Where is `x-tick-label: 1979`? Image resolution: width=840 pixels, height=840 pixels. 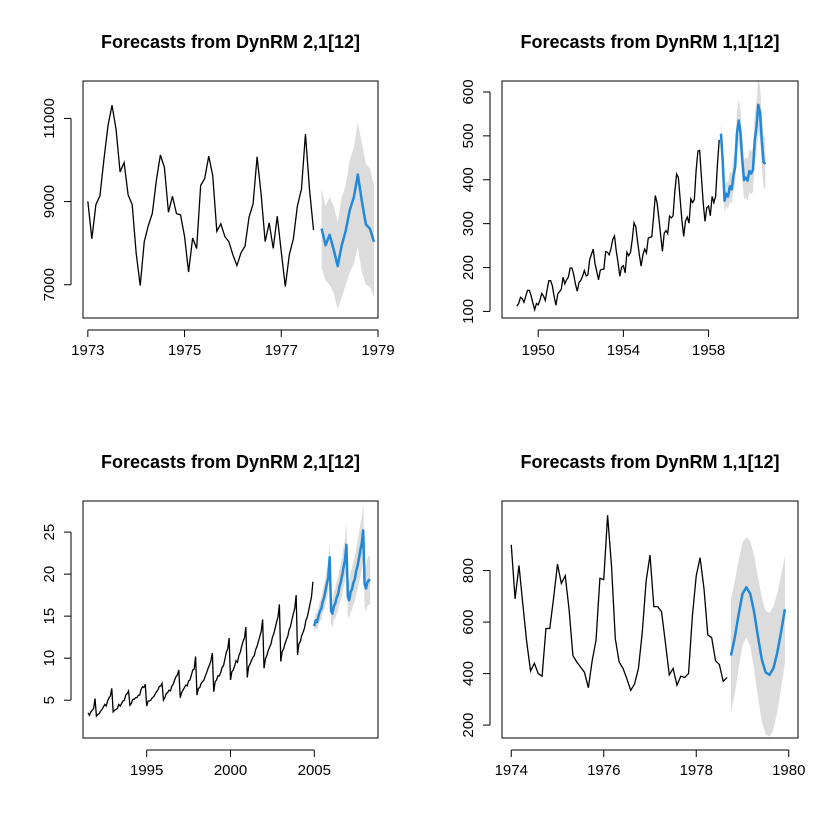
x-tick-label: 1979 is located at coordinates (377, 350).